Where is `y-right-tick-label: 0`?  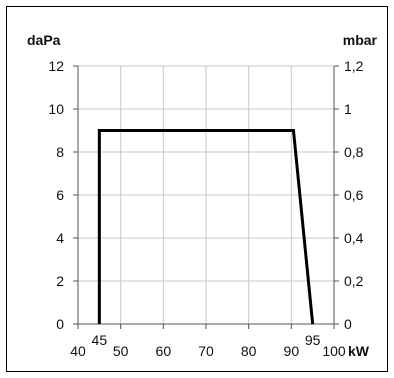 y-right-tick-label: 0 is located at coordinates (348, 324).